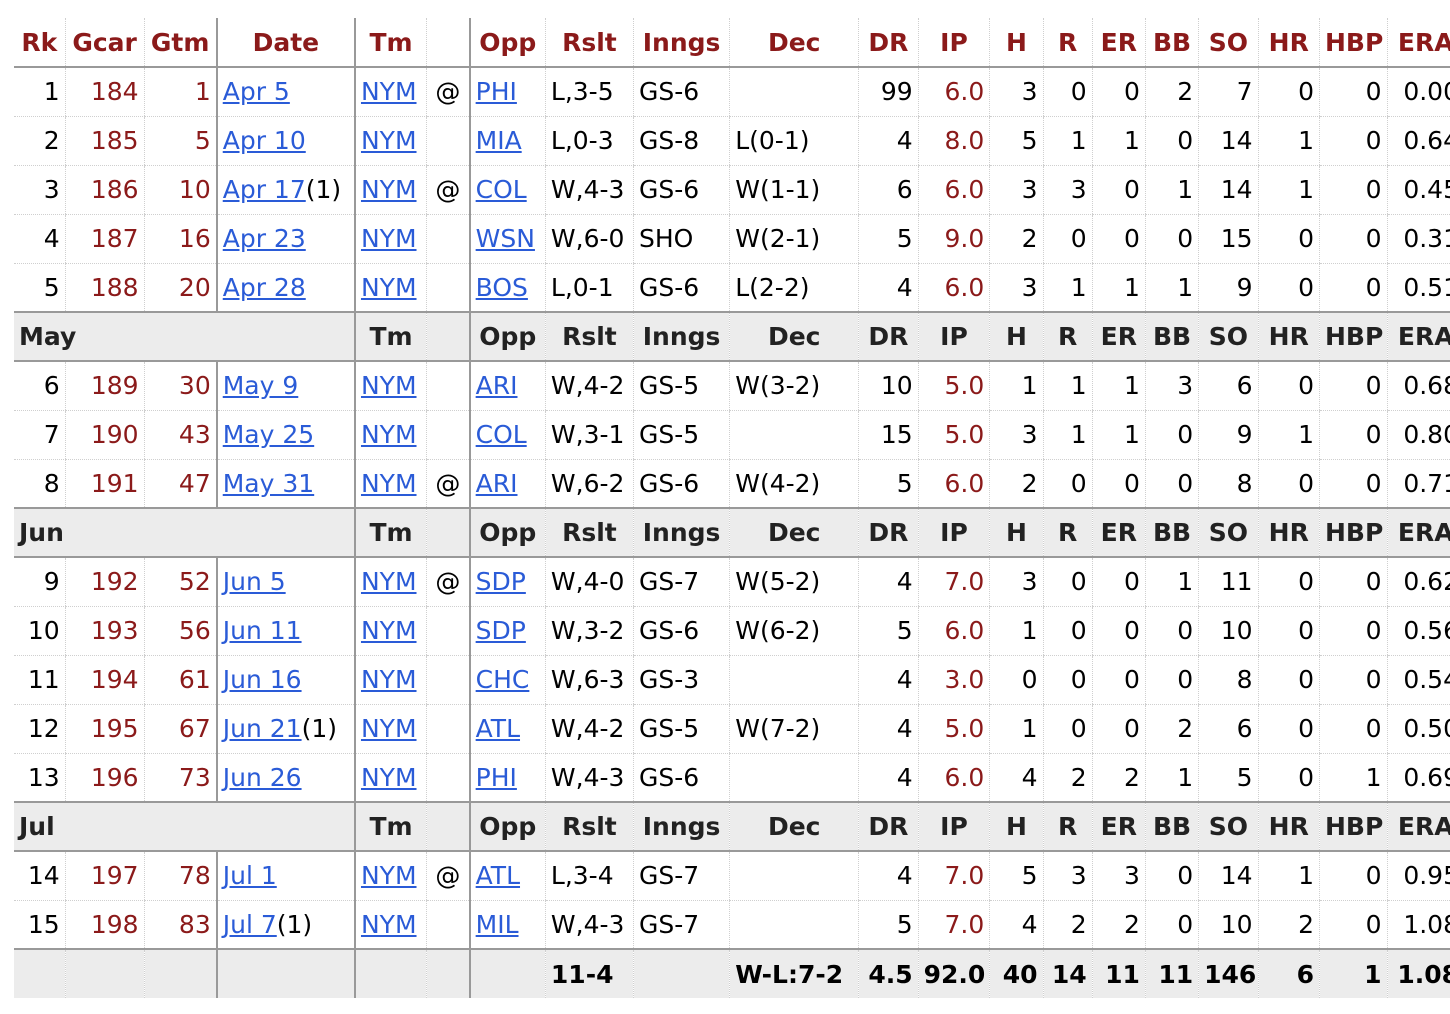 The height and width of the screenshot is (1014, 1450). I want to click on date-link: Jun 16, so click(262, 679).